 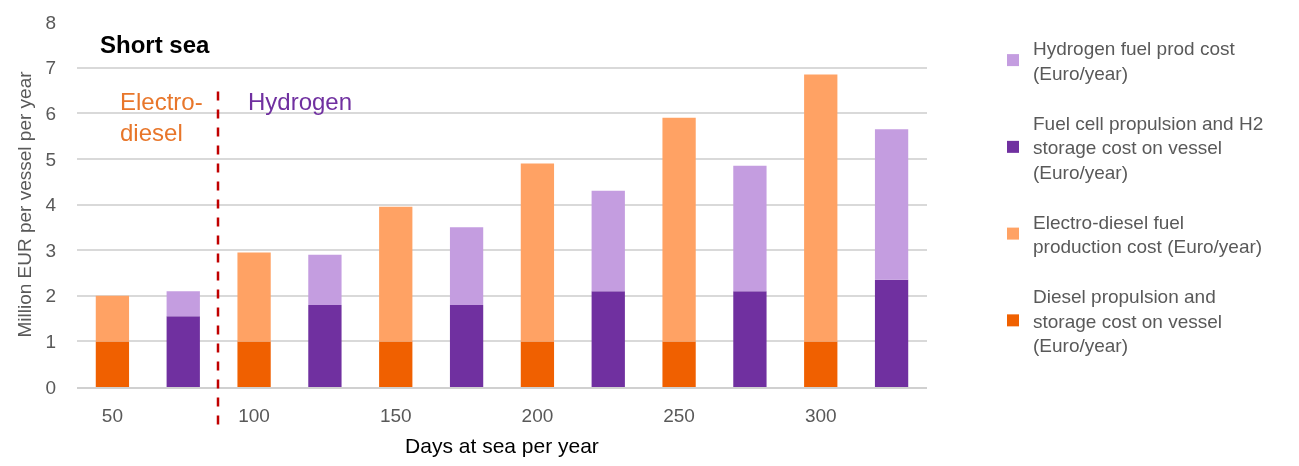 What do you see at coordinates (1148, 234) in the screenshot?
I see `legend-label: Electro-diesel fuel production cost (Euro/year)` at bounding box center [1148, 234].